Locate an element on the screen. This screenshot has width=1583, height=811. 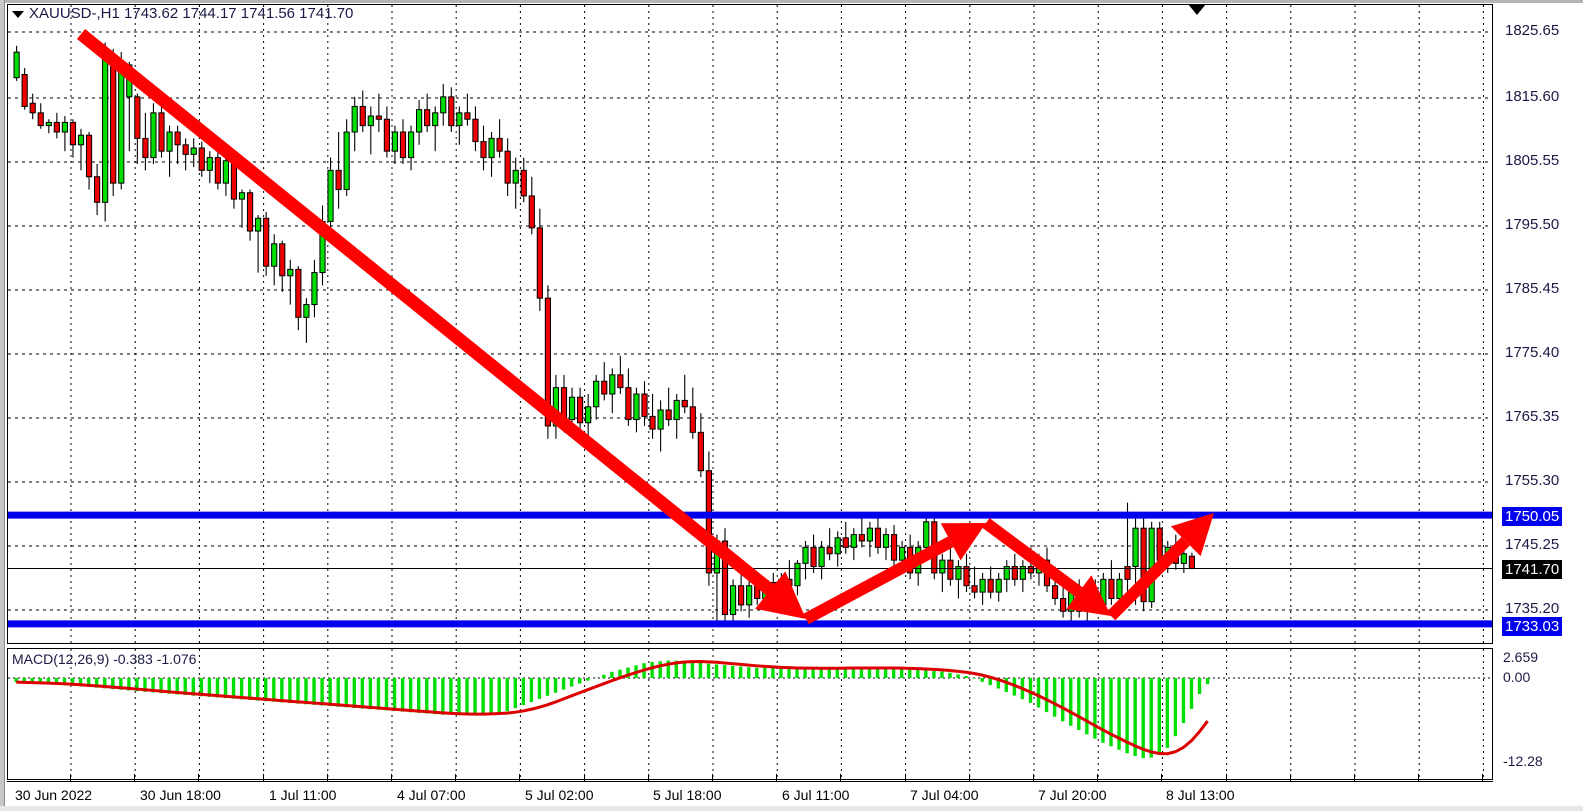
price-axis-label: 1825.65 is located at coordinates (1532, 30).